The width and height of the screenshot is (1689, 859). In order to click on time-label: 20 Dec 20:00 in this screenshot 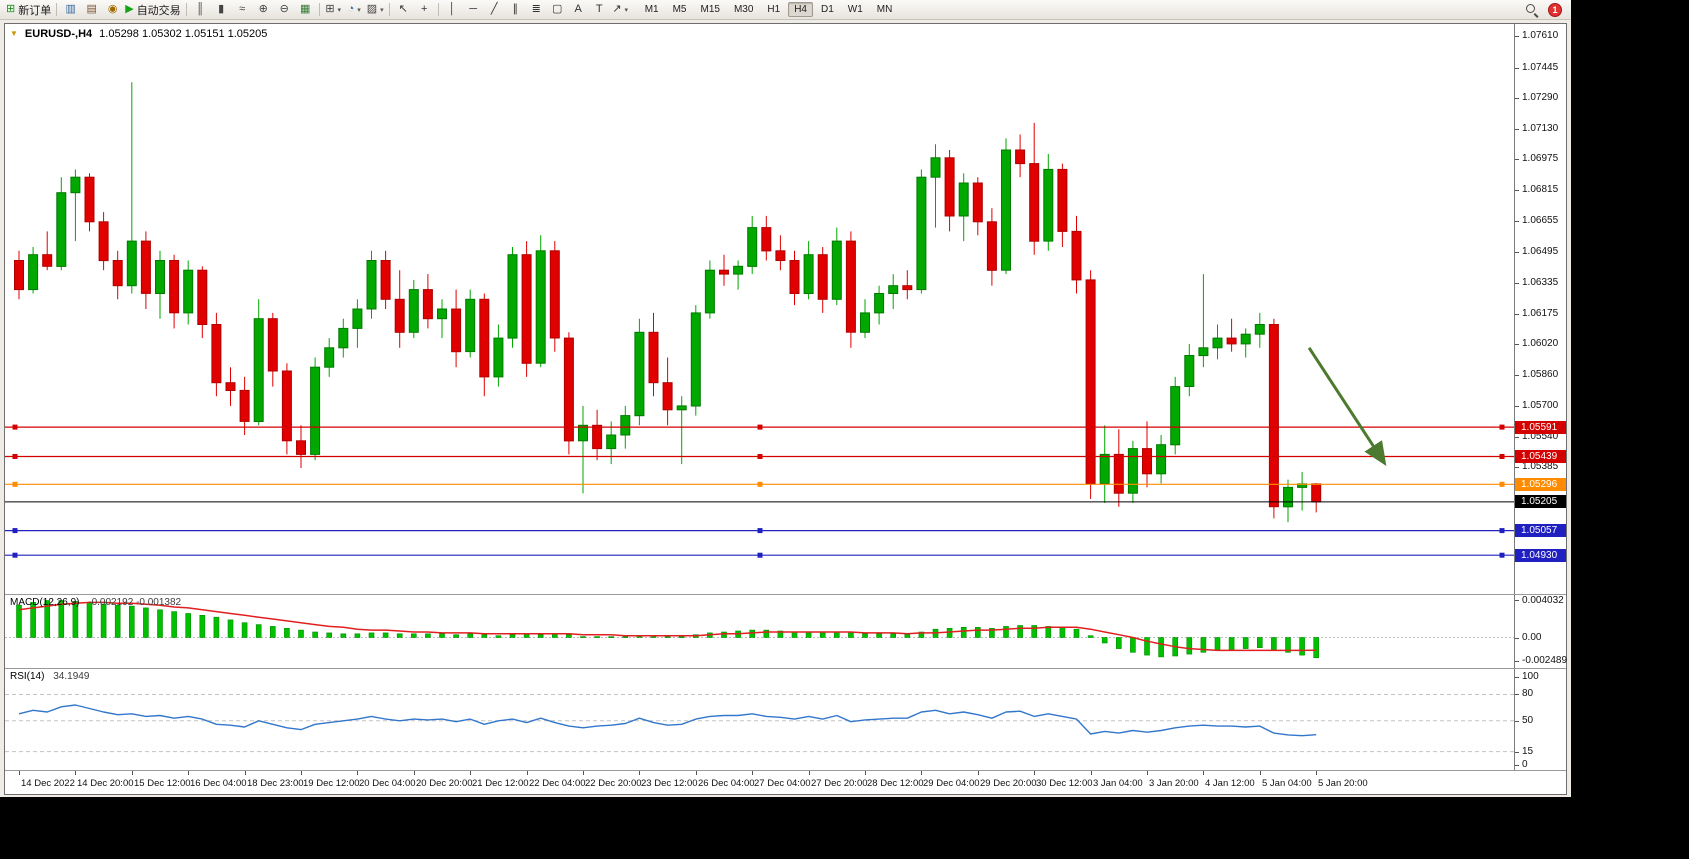, I will do `click(444, 783)`.